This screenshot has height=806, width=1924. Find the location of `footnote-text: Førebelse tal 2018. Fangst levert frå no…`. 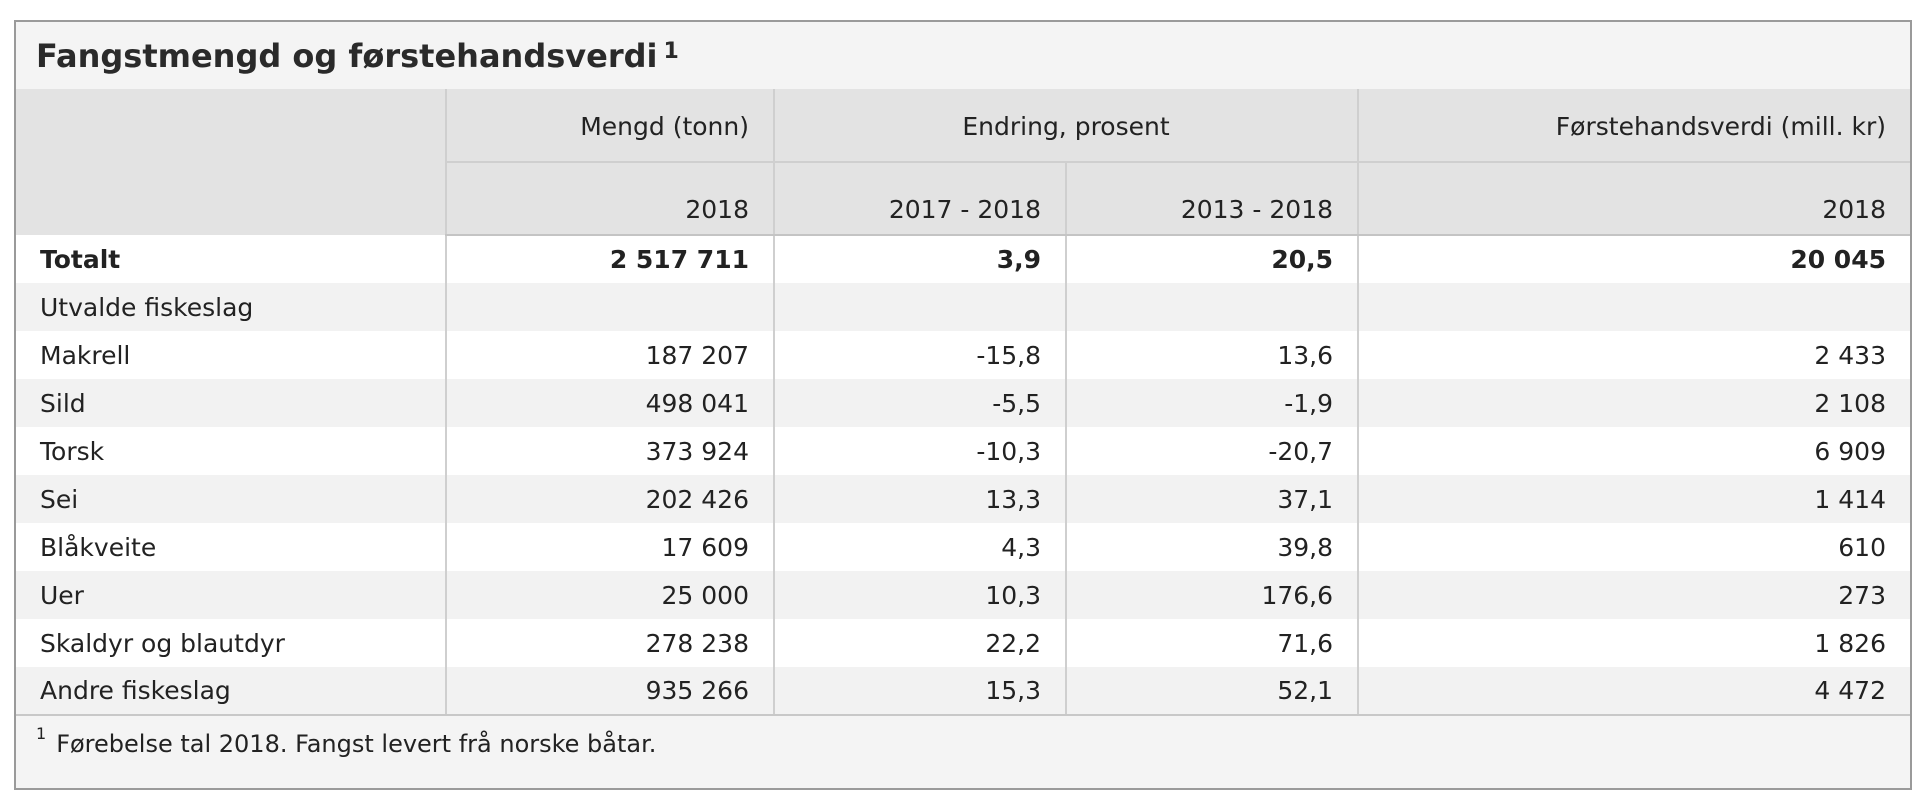

footnote-text: Førebelse tal 2018. Fangst levert frå no… is located at coordinates (356, 744).